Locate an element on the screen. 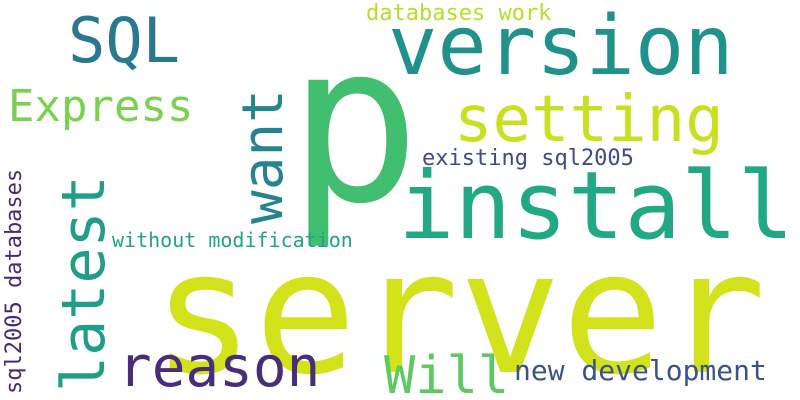 The height and width of the screenshot is (400, 800). word-reason: reason is located at coordinates (219, 367).